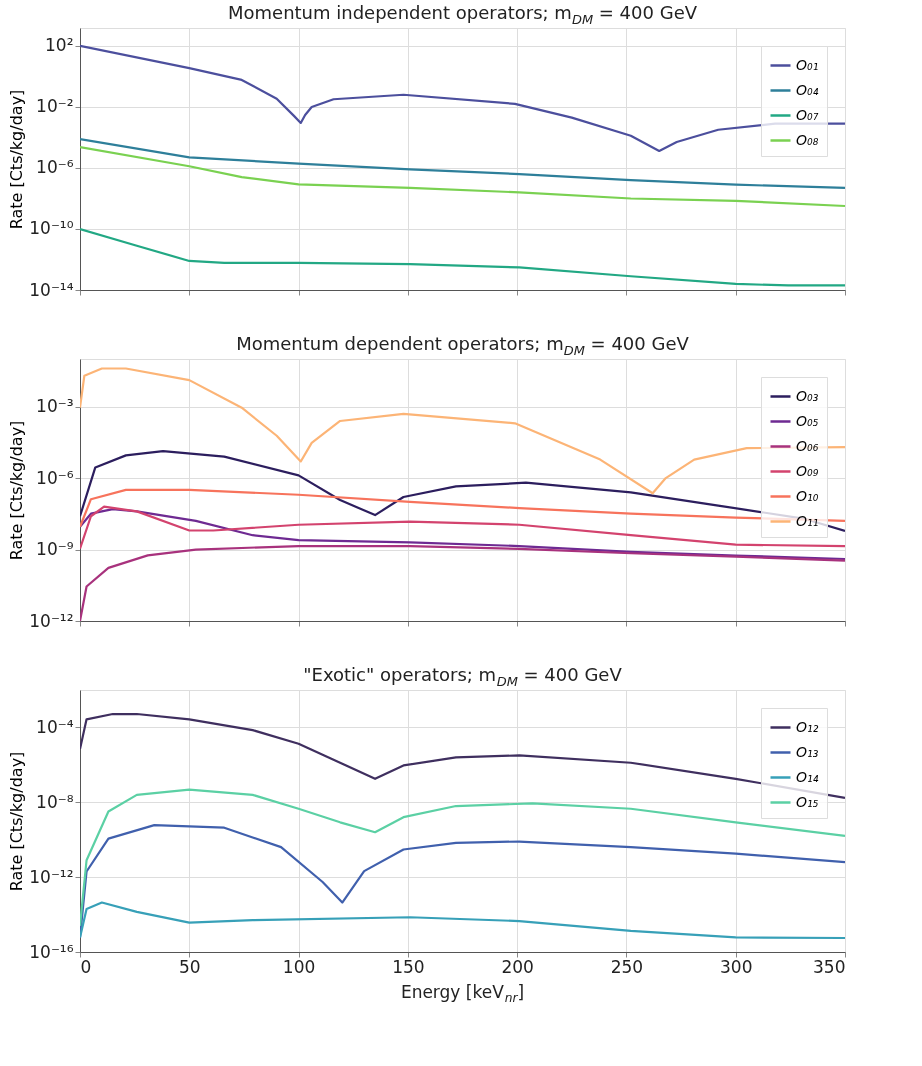  I want to click on y-tick-label: 10⁻², so click(55, 106).